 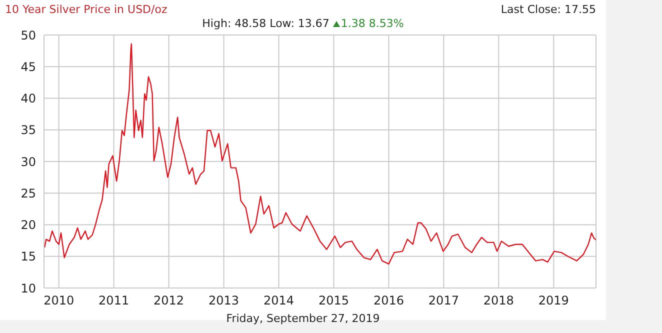 I want to click on x-tick-label: 2011, so click(x=114, y=301).